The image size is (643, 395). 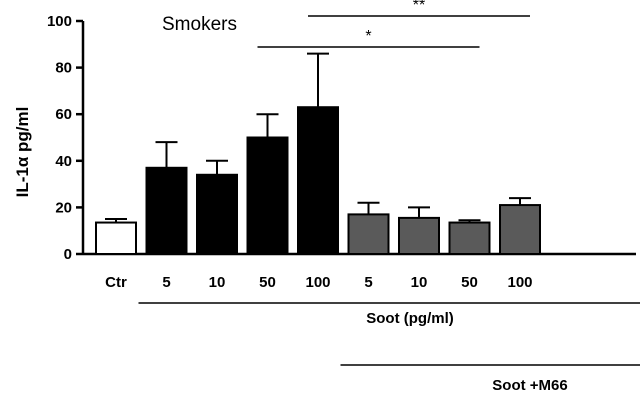 I want to click on y-tick-label: 80, so click(x=63, y=68).